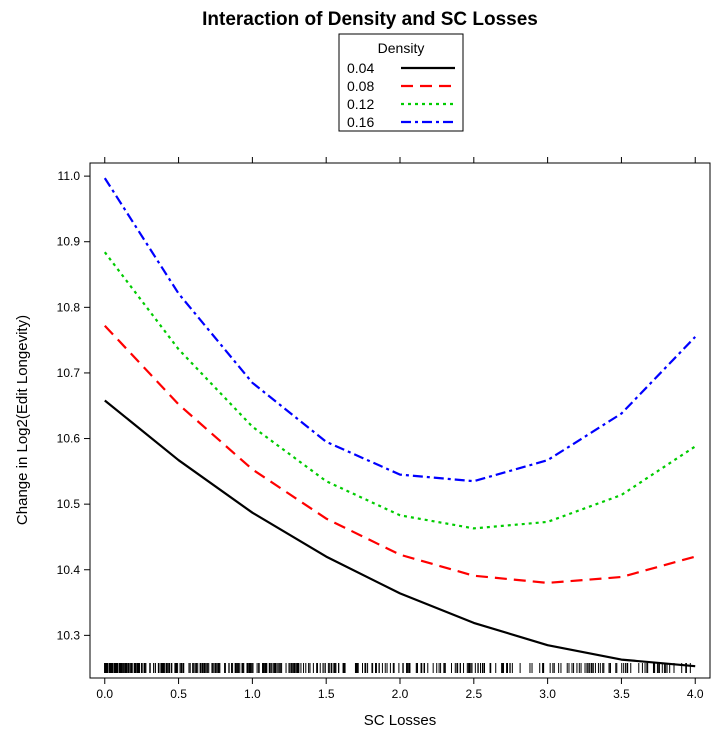 This screenshot has height=738, width=711. Describe the element at coordinates (360, 86) in the screenshot. I see `legend-label: 0.08` at that location.